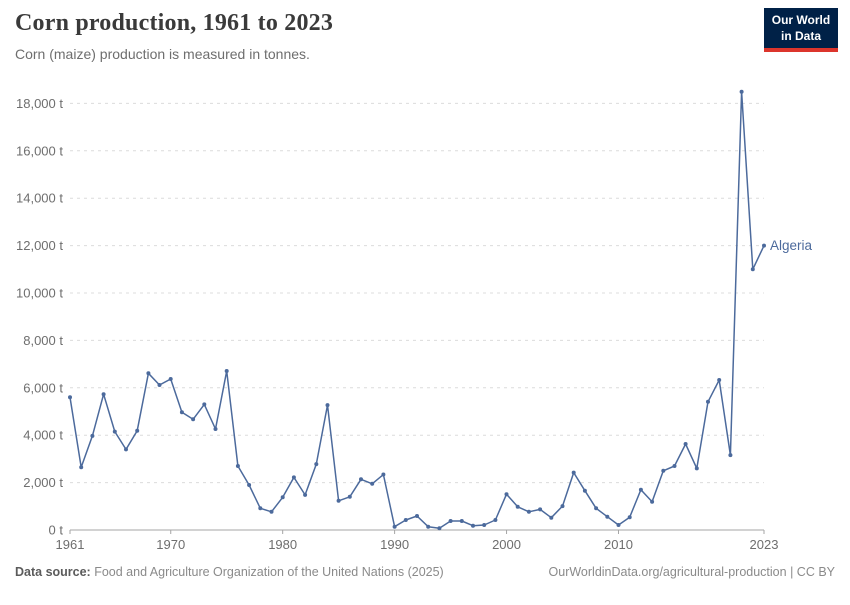  Describe the element at coordinates (39, 150) in the screenshot. I see `y-tick-label: 16,000 t` at that location.